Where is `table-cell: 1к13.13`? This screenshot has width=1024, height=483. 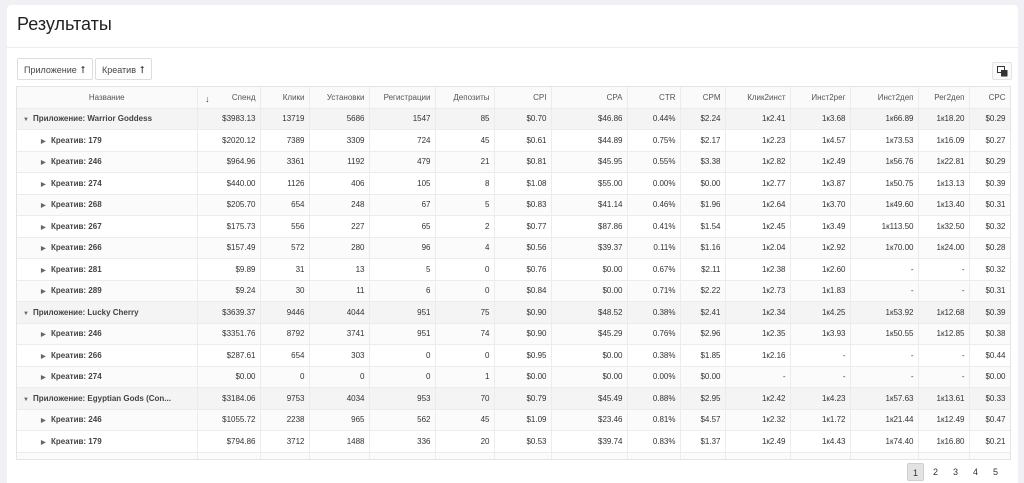
table-cell: 1к13.13 is located at coordinates (944, 183).